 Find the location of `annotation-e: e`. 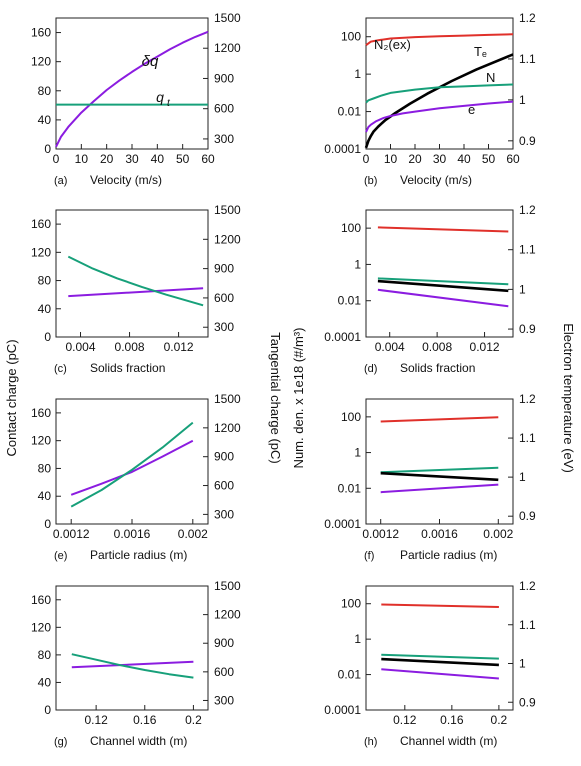

annotation-e: e is located at coordinates (471, 109).